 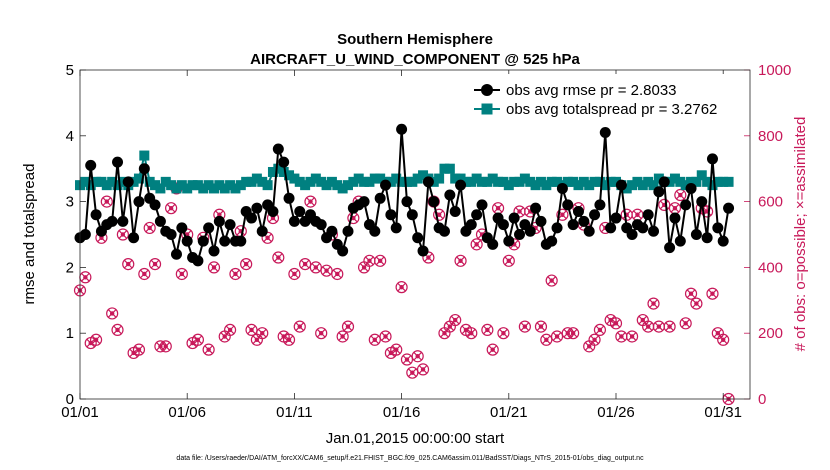 I want to click on chart-title: Southern Hemisphere, so click(x=415, y=39).